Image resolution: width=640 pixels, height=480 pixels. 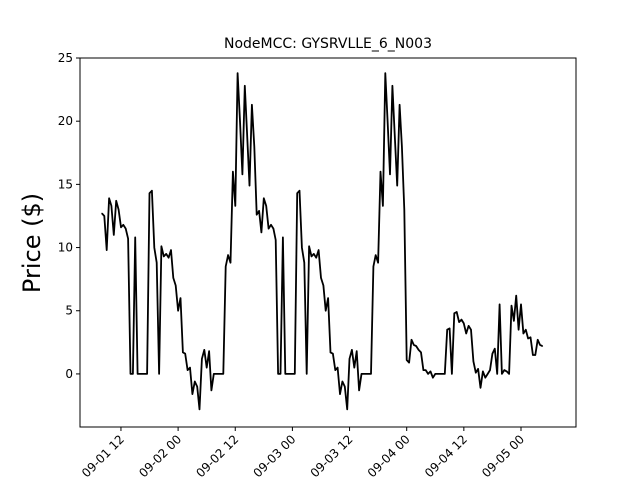 What do you see at coordinates (32, 243) in the screenshot?
I see `y-axis-label: Price ($)` at bounding box center [32, 243].